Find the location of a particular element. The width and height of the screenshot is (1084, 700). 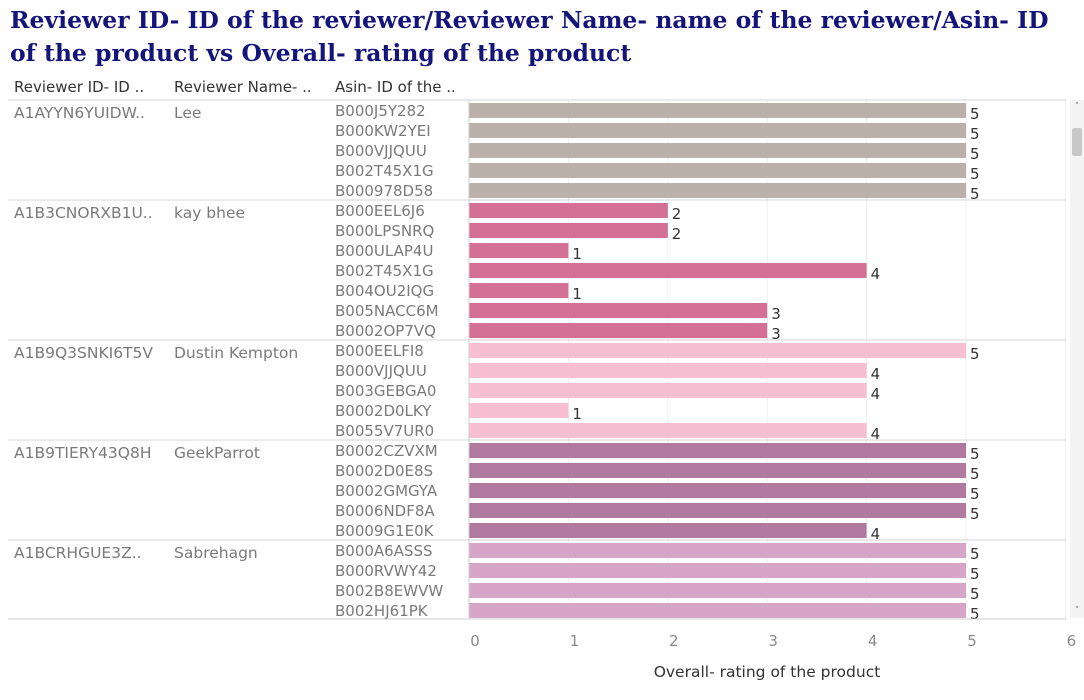

reviewer-id-label: A1B9TIERY43Q8H is located at coordinates (82, 453).